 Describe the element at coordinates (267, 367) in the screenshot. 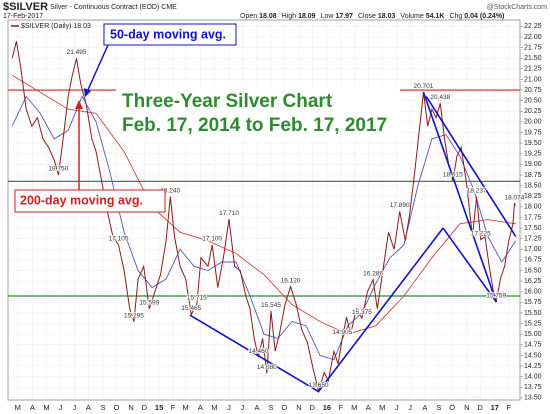

I see `price-annotation: 14.080` at that location.